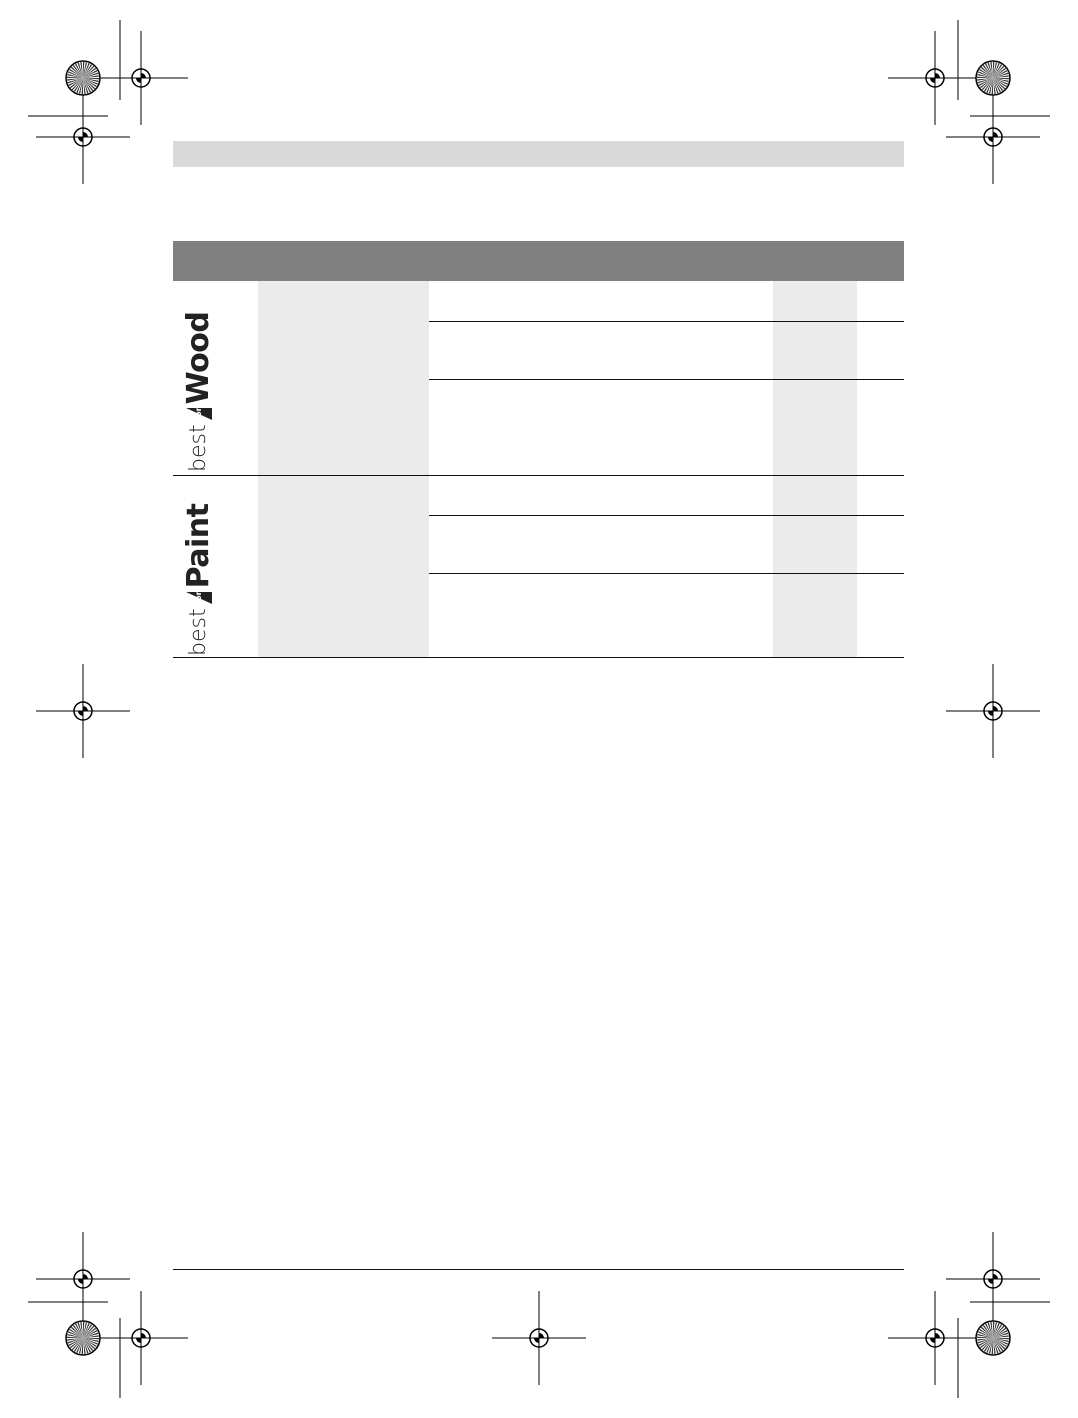  What do you see at coordinates (538, 154) in the screenshot?
I see `top-gray-bar` at bounding box center [538, 154].